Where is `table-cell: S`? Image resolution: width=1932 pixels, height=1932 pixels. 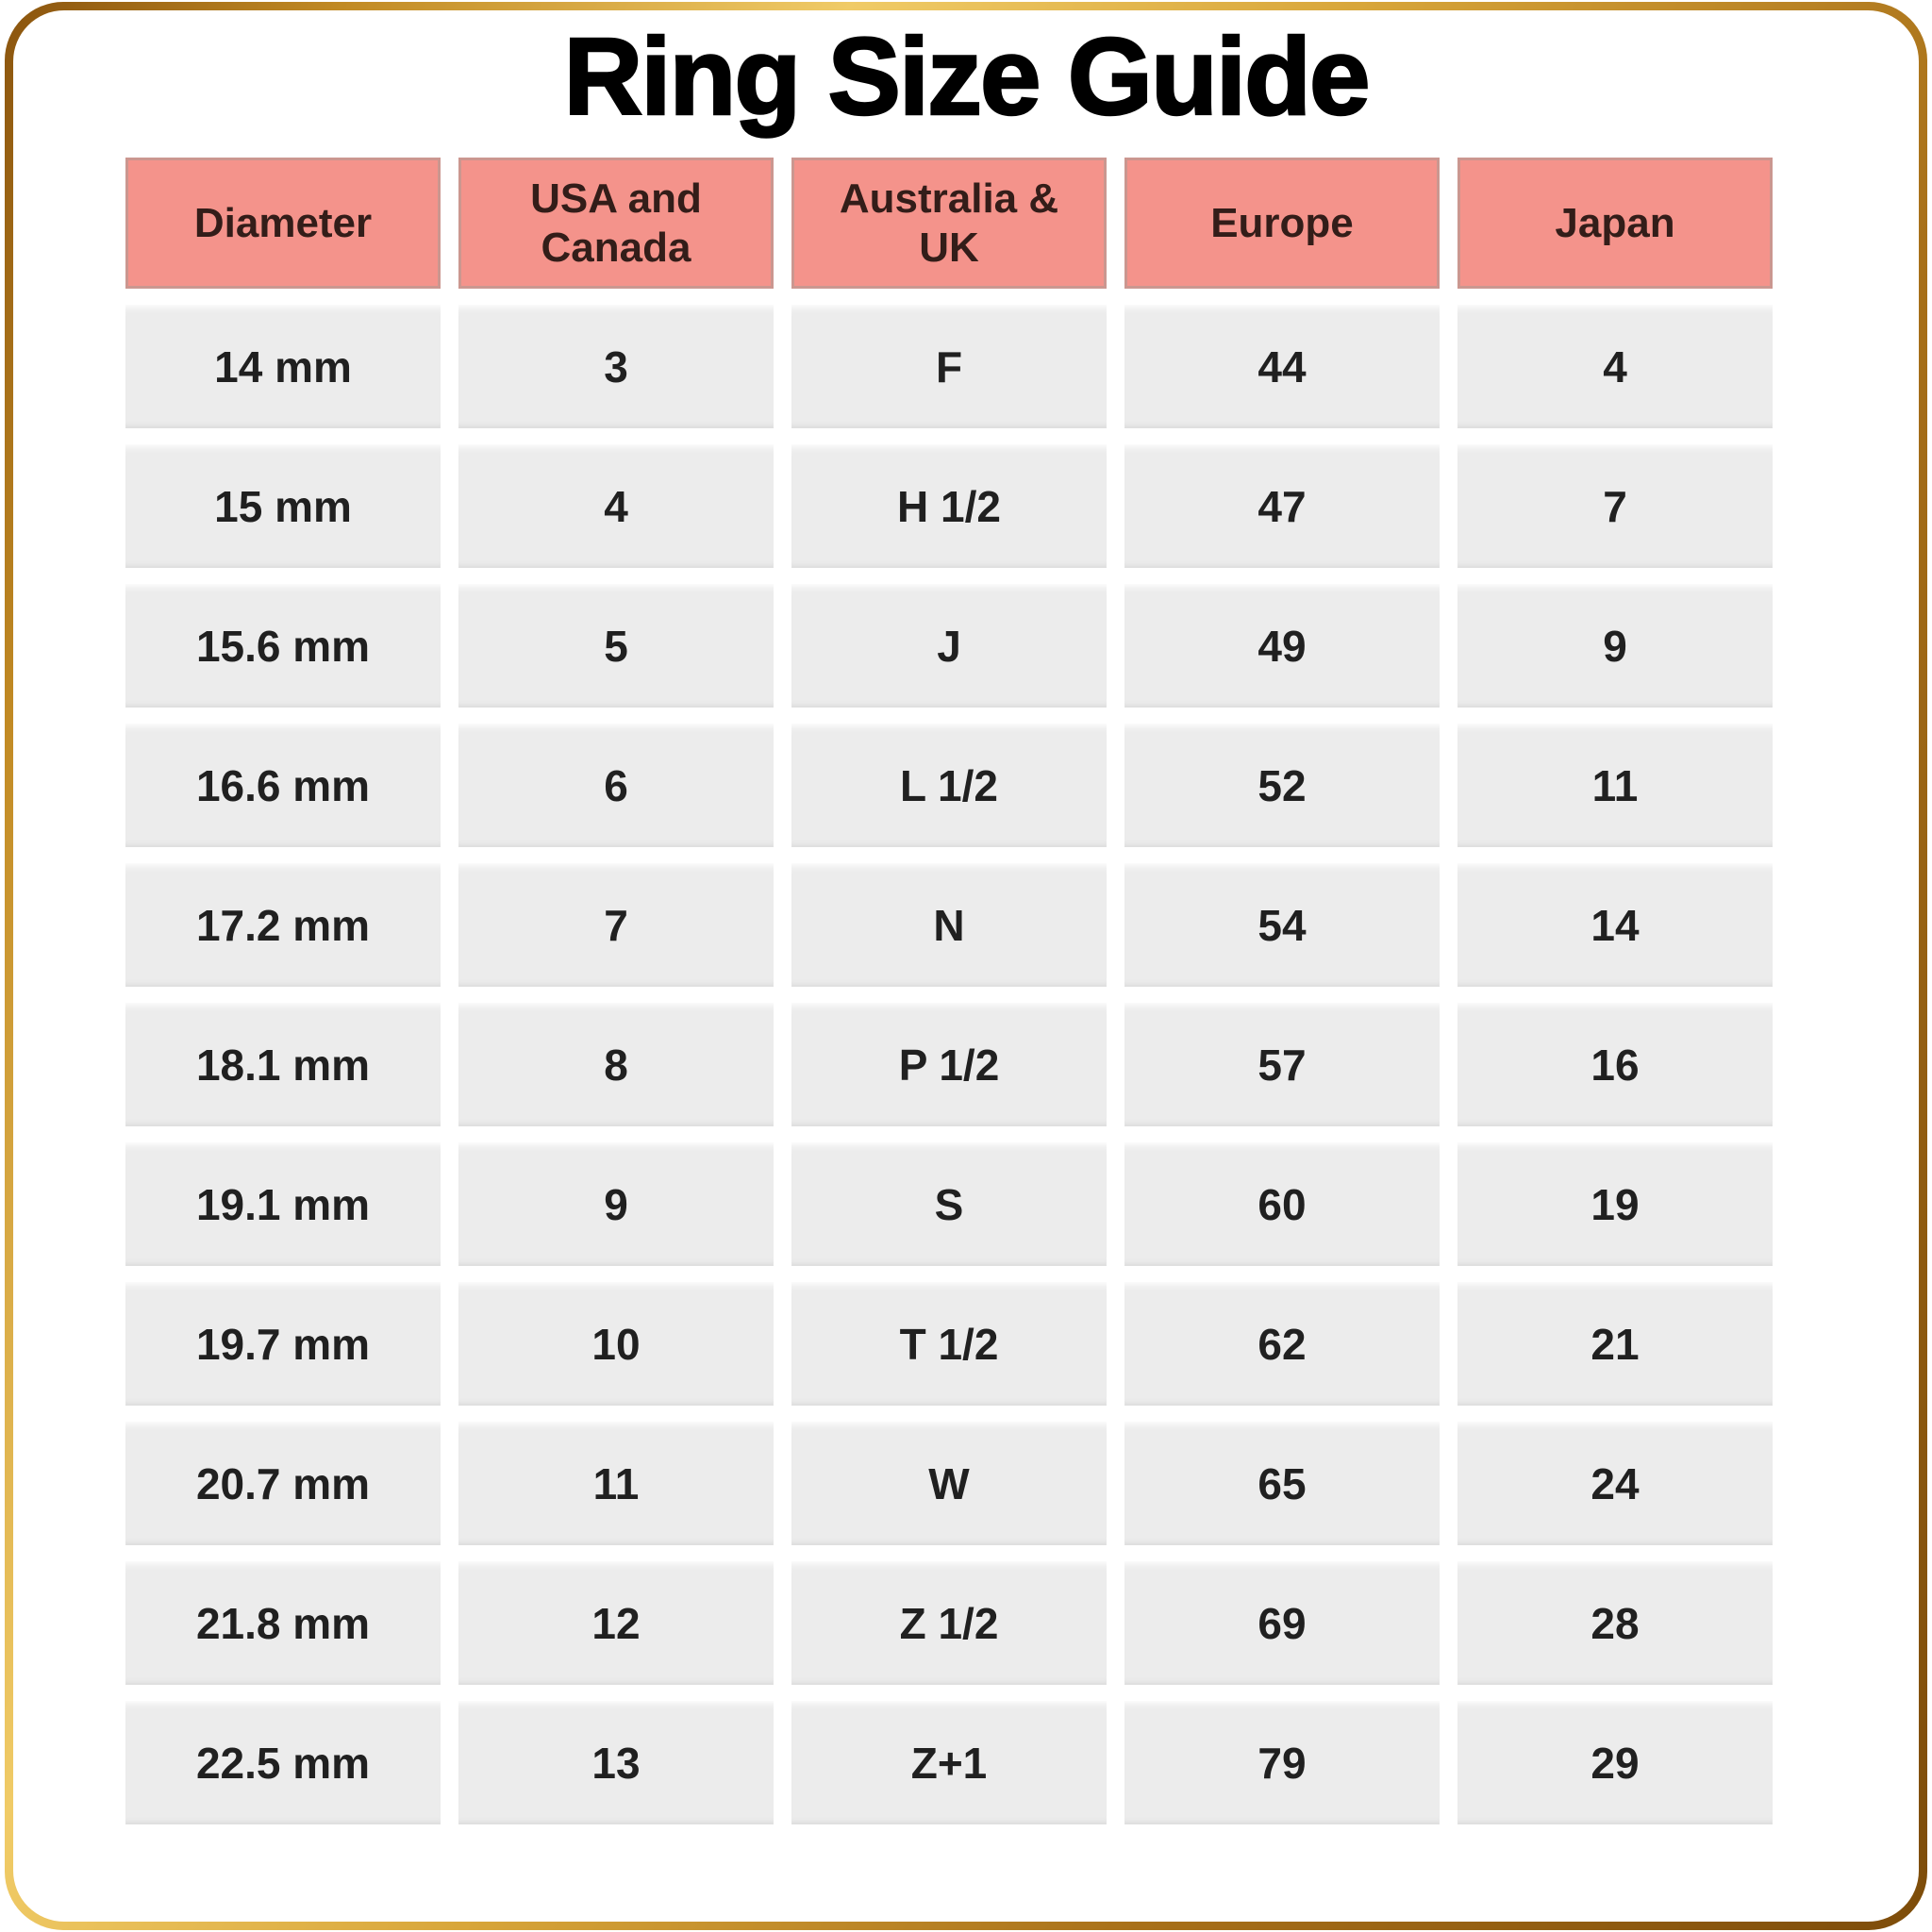
table-cell: S is located at coordinates (949, 1204).